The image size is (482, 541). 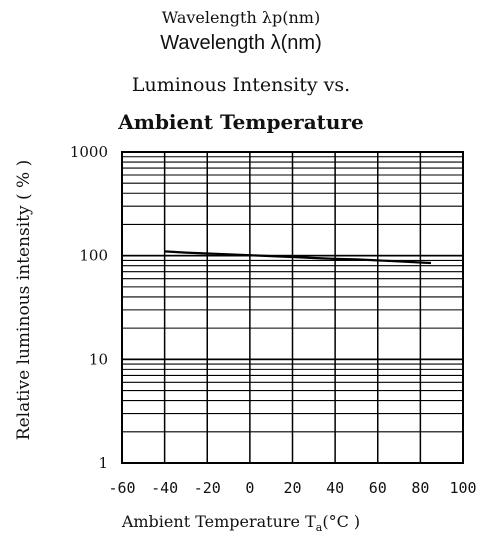 I want to click on x-tick-label: 100, so click(x=462, y=488).